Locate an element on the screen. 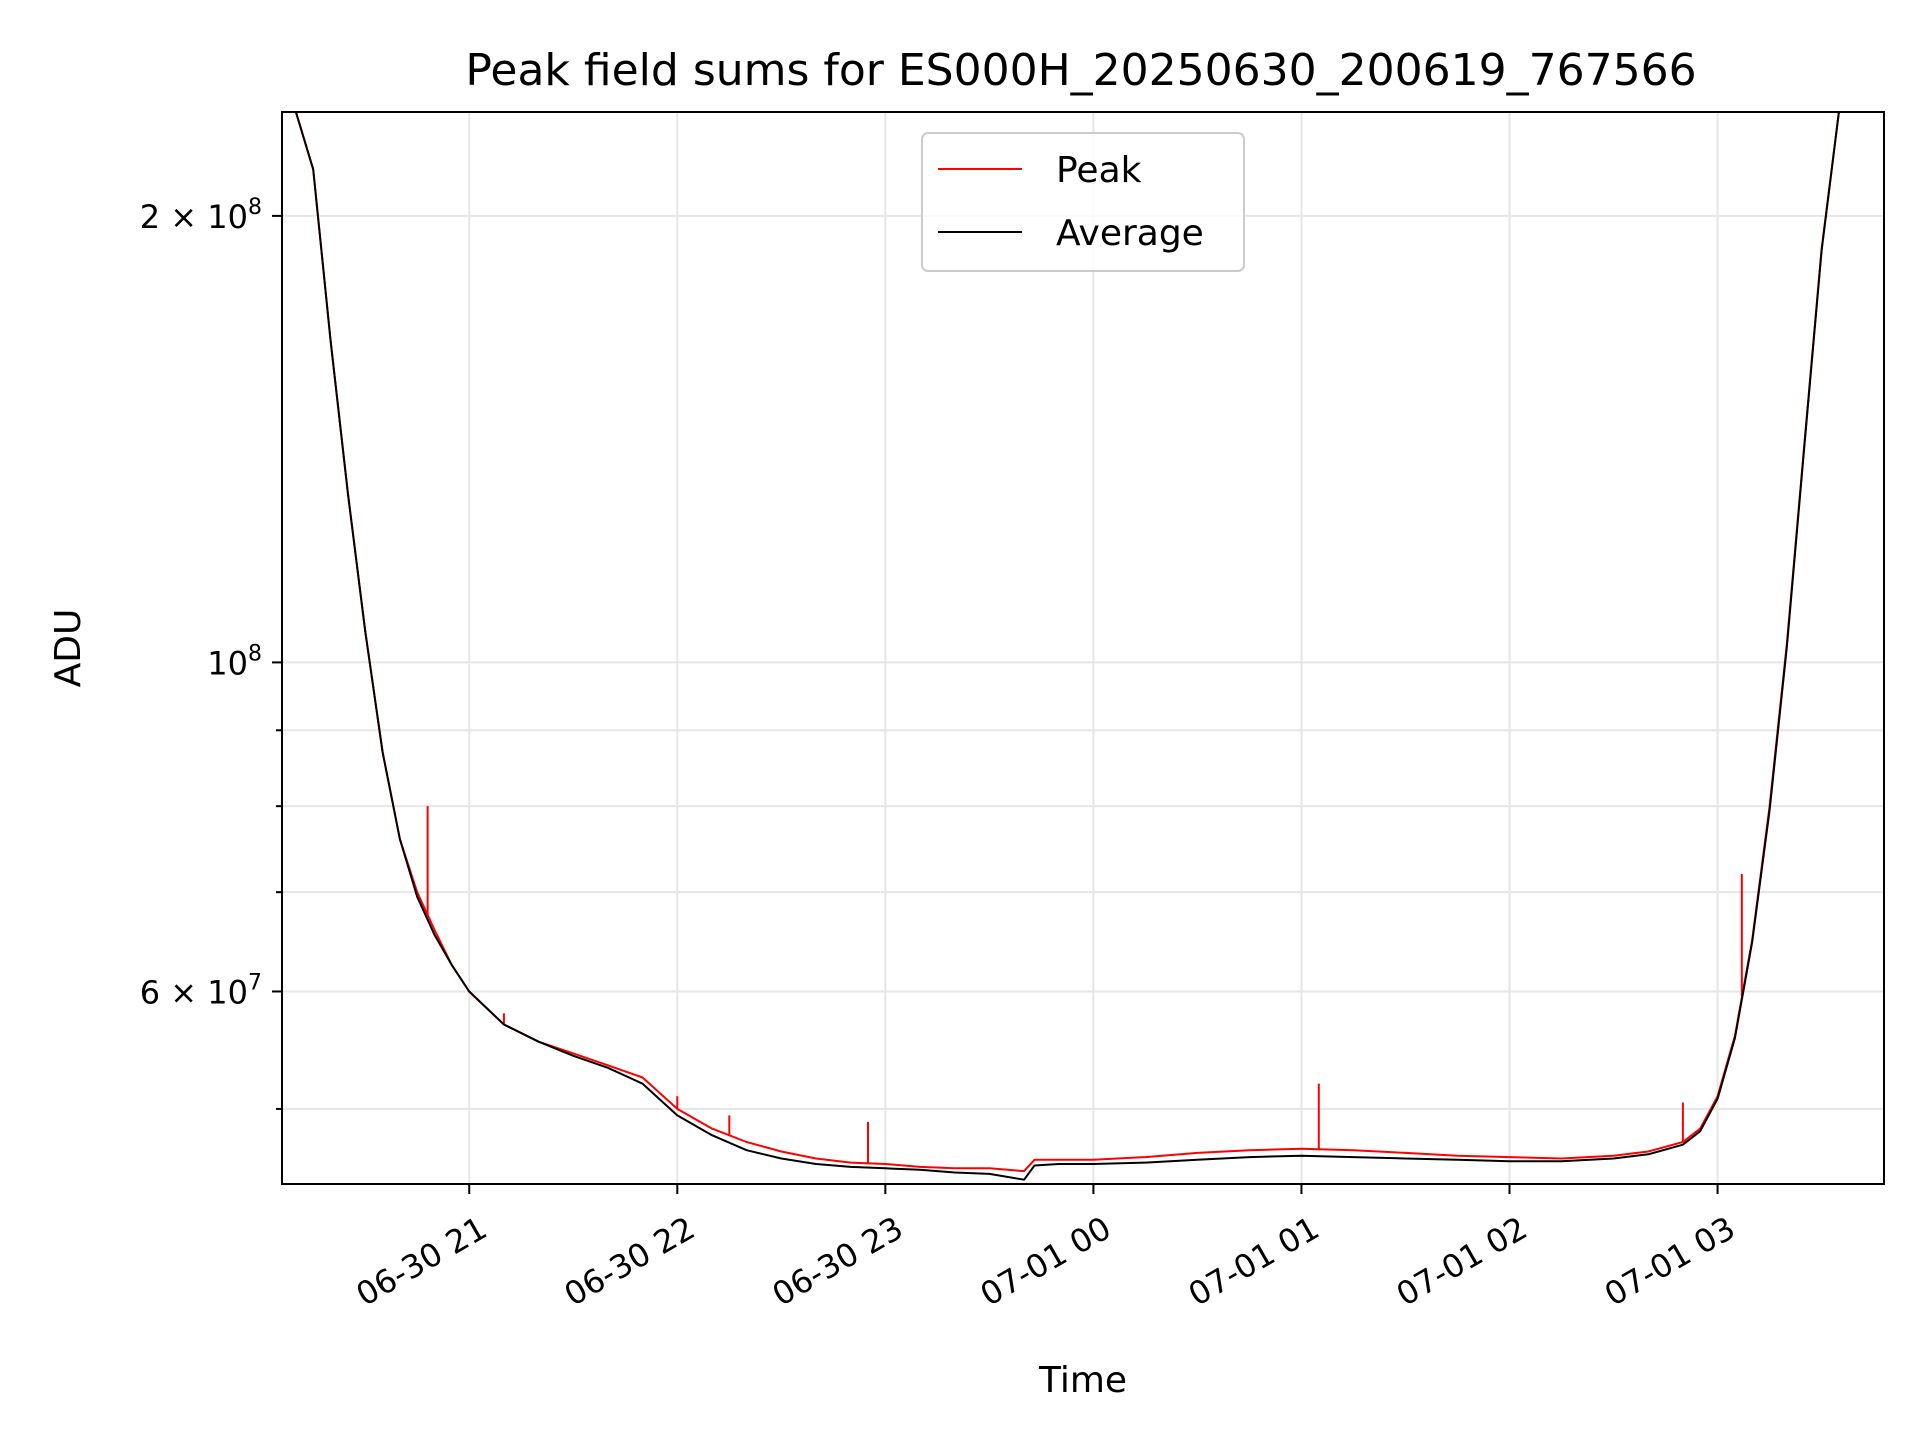 This screenshot has width=1920, height=1440. legend: Peak Average is located at coordinates (1083, 202).